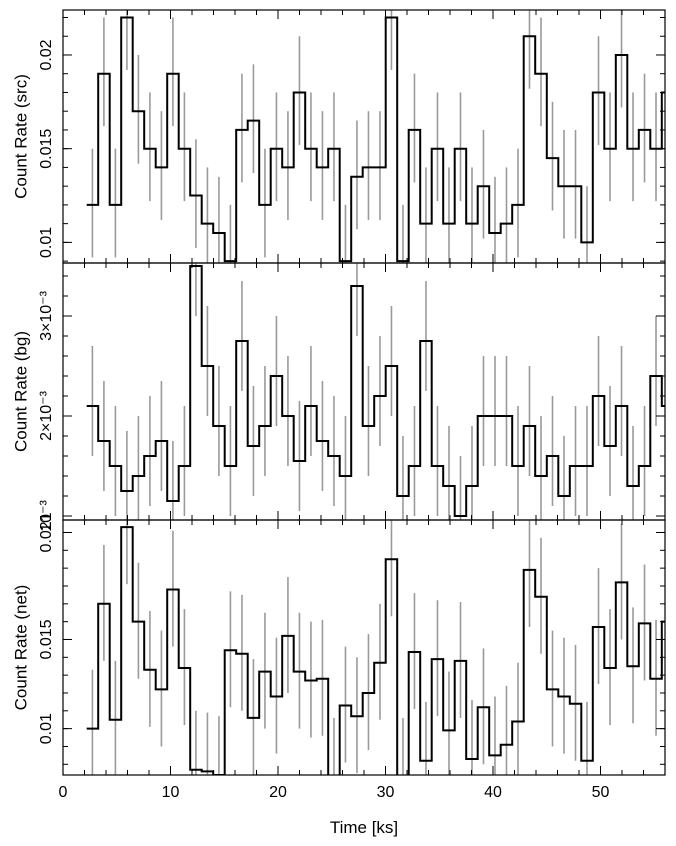 The image size is (676, 846). I want to click on x-tick-label: 40, so click(493, 792).